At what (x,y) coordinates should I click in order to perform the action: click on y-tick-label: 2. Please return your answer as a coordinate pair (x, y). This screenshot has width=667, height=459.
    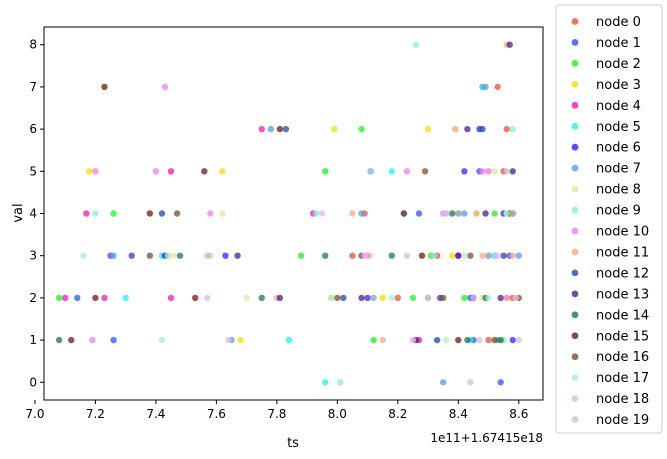
    Looking at the image, I should click on (33, 298).